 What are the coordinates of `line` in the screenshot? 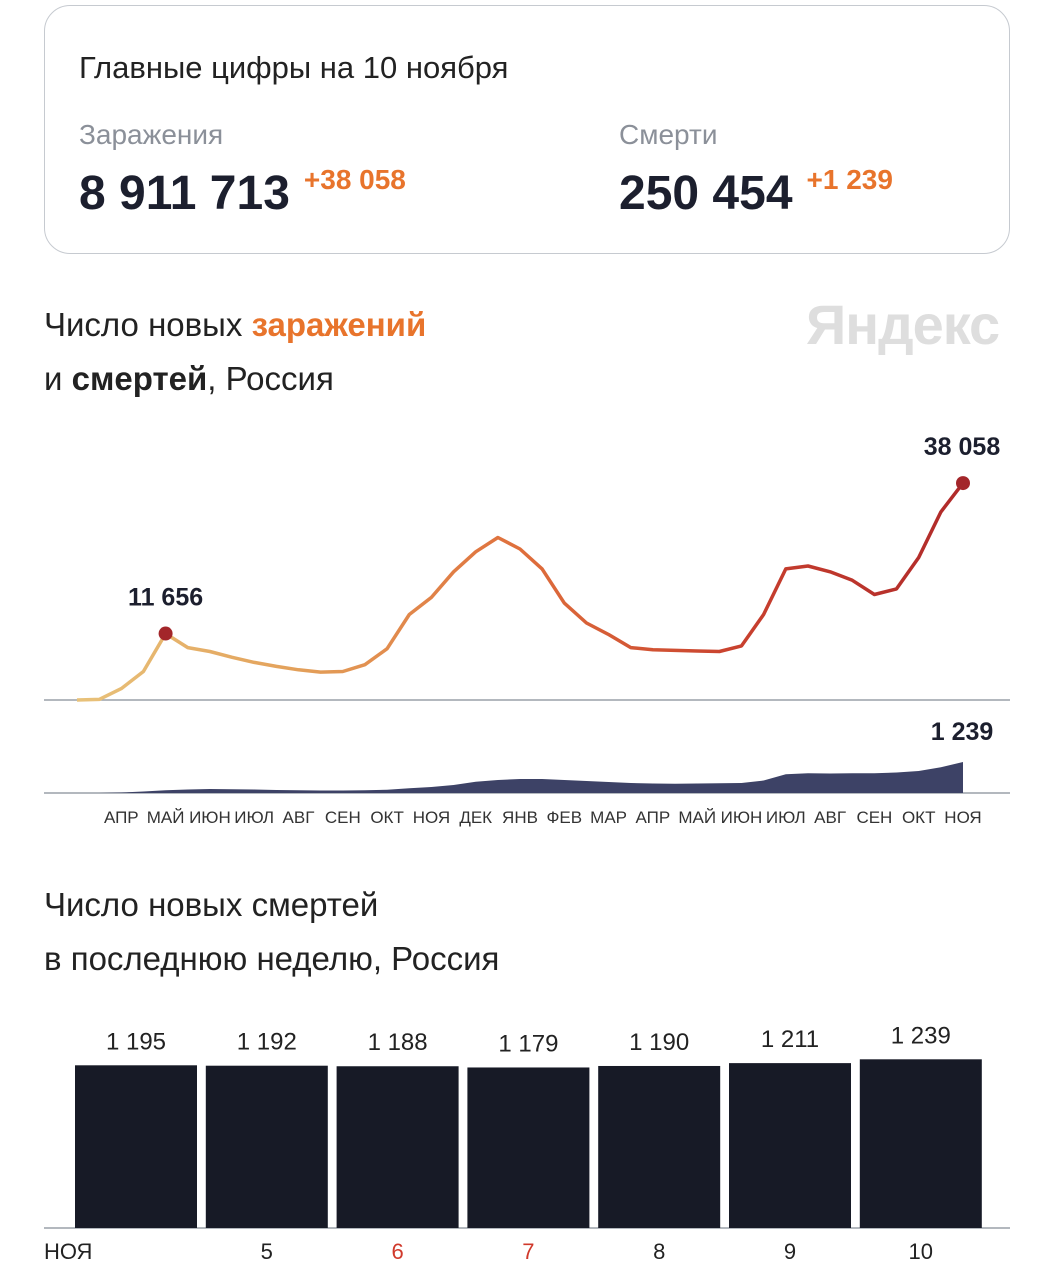 It's located at (520, 592).